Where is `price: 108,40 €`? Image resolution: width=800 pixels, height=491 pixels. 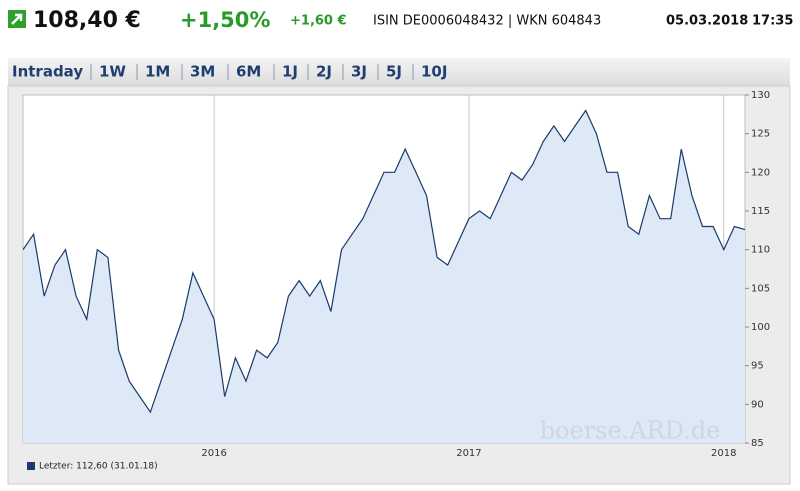 price: 108,40 € is located at coordinates (87, 20).